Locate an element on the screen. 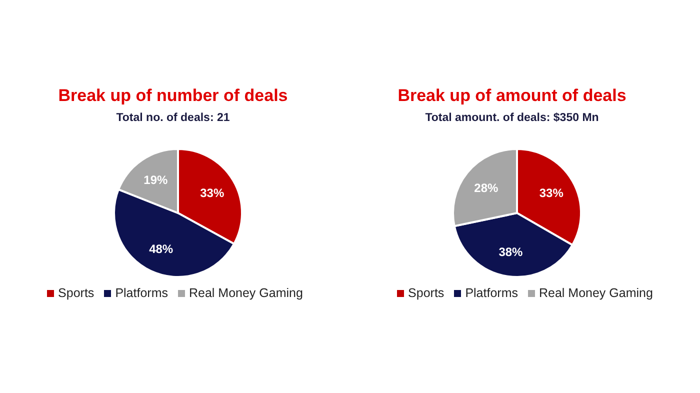 The height and width of the screenshot is (393, 700). data-label: 38% is located at coordinates (511, 252).